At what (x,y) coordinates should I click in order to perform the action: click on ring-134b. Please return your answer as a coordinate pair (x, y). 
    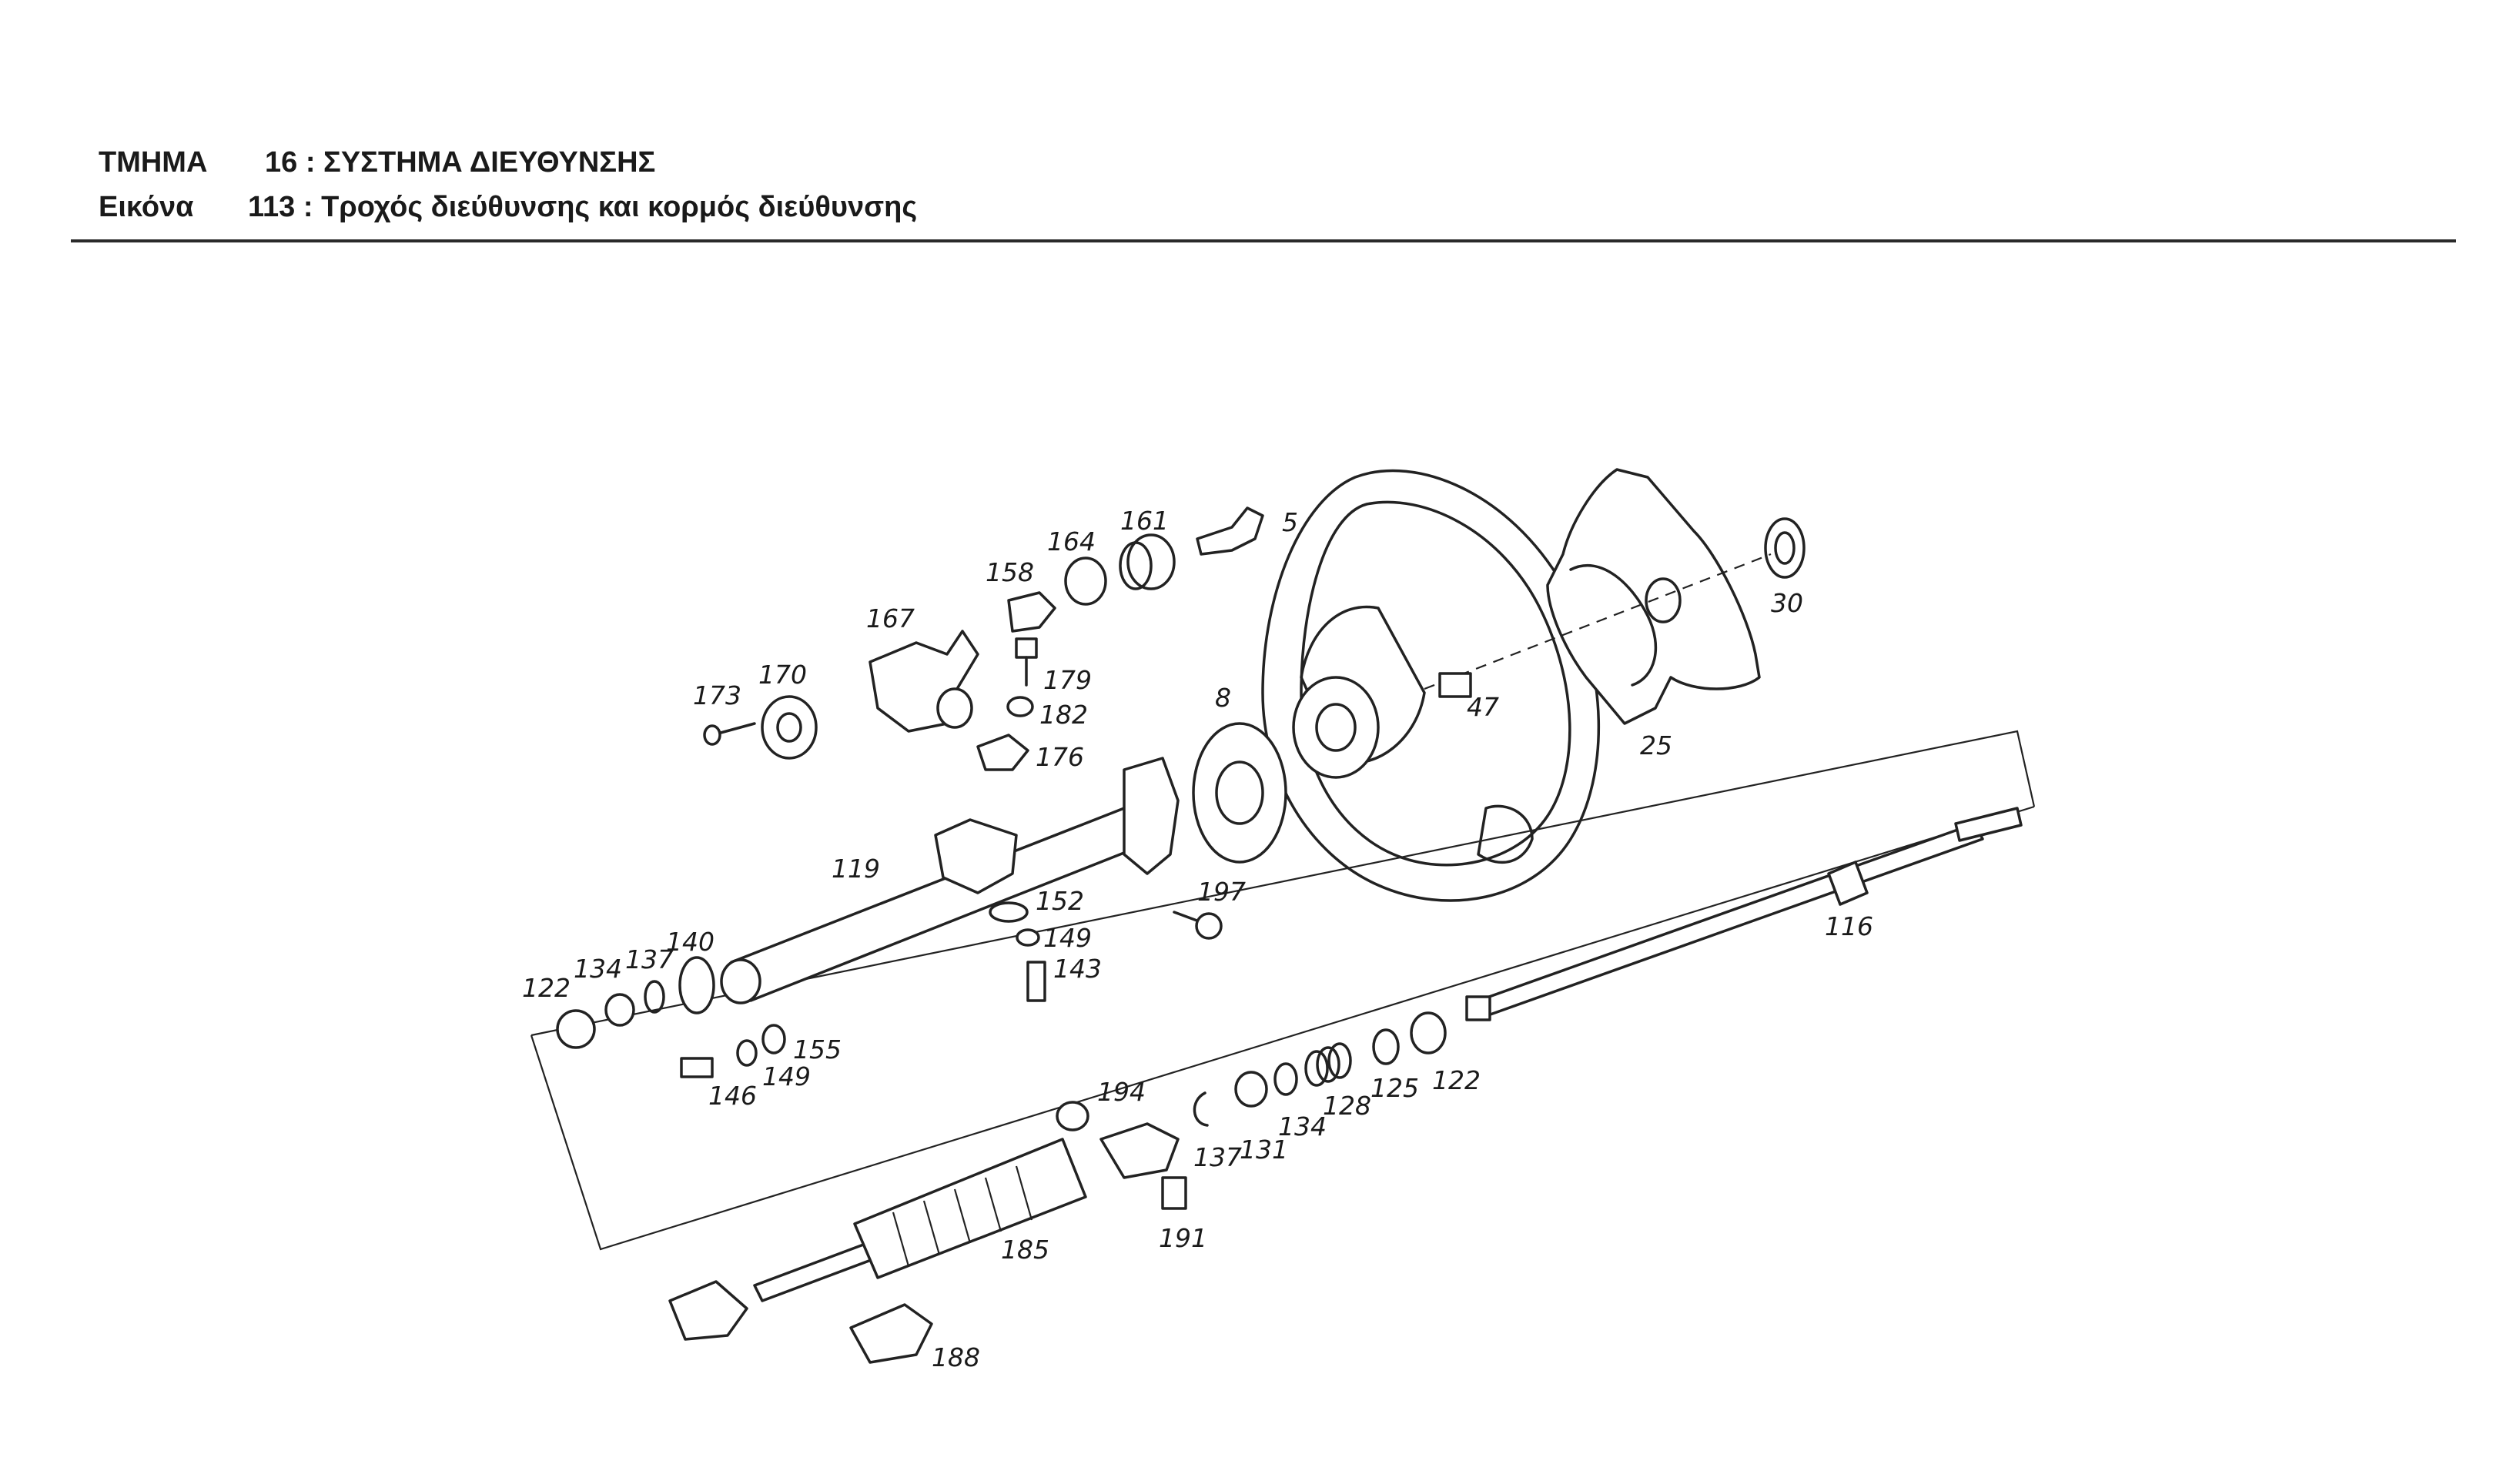
    Looking at the image, I should click on (1285, 1079).